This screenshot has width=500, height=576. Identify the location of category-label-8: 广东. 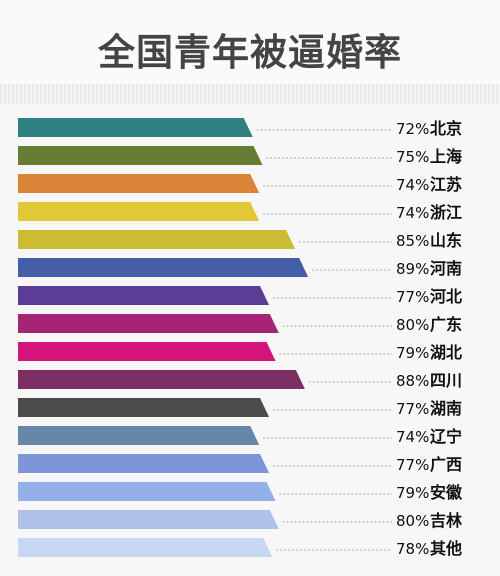
(446, 324).